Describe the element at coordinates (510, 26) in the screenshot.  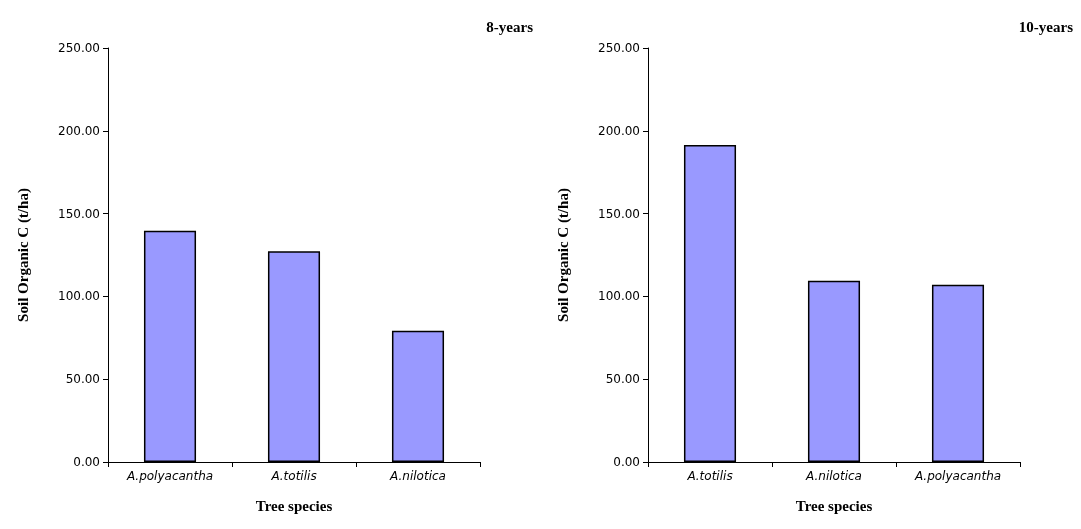
I see `chart-title: 8-years` at that location.